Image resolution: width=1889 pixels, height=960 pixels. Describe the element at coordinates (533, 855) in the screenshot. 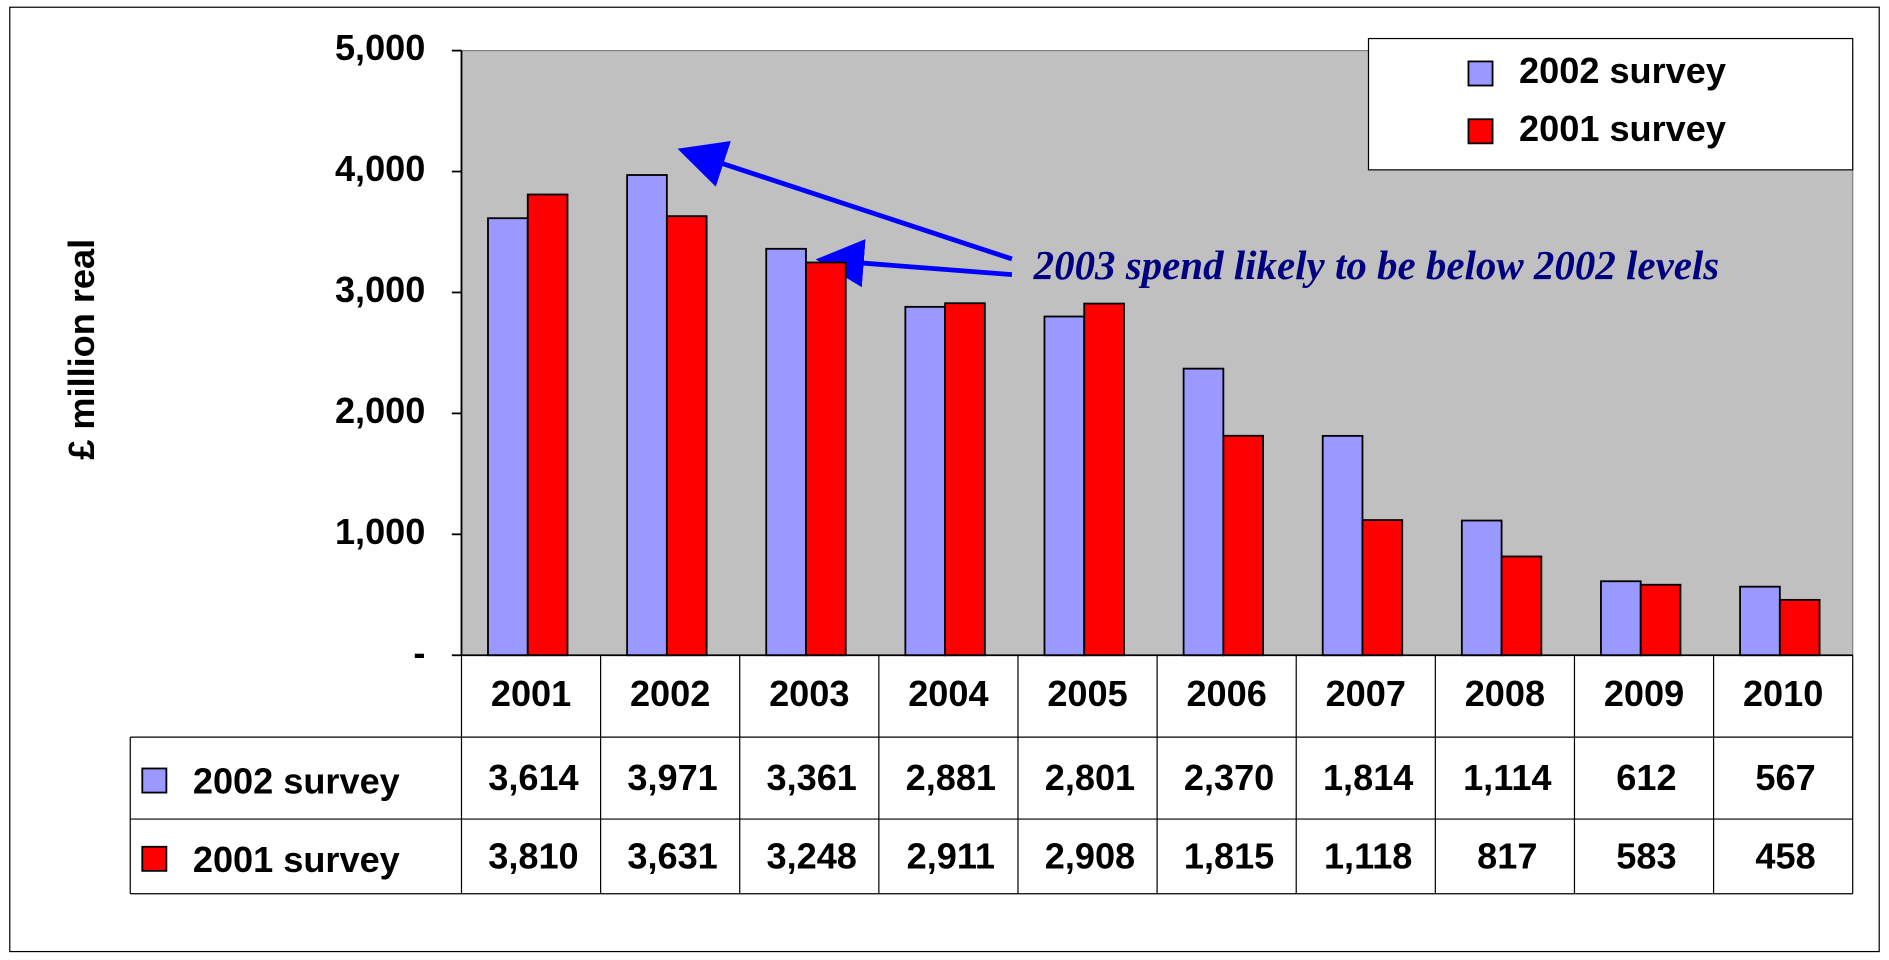

I see `table-cell: 3,810` at that location.